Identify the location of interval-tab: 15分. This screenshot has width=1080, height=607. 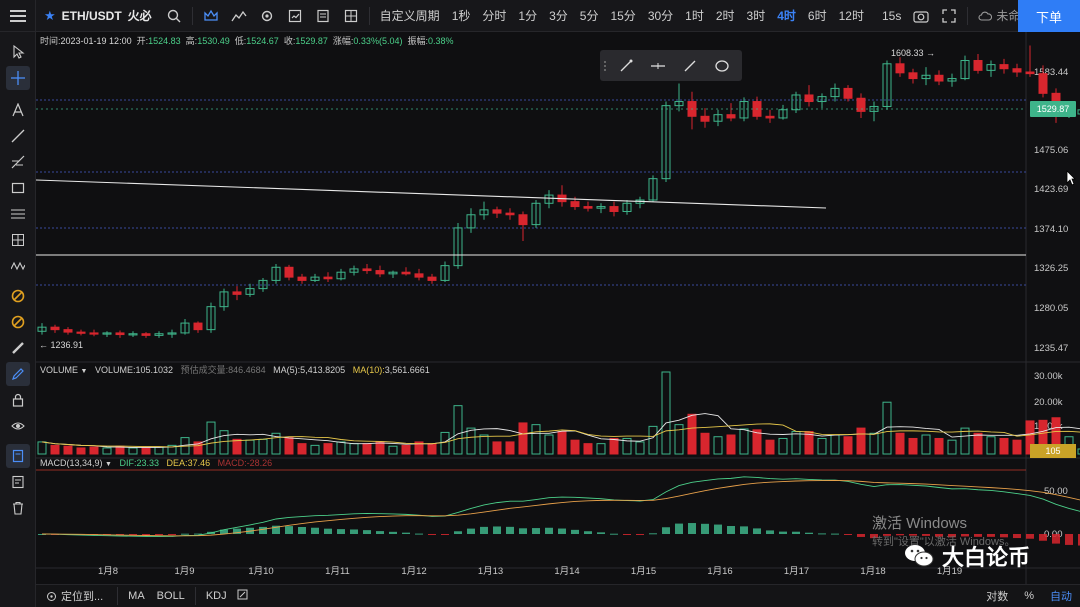
(623, 15).